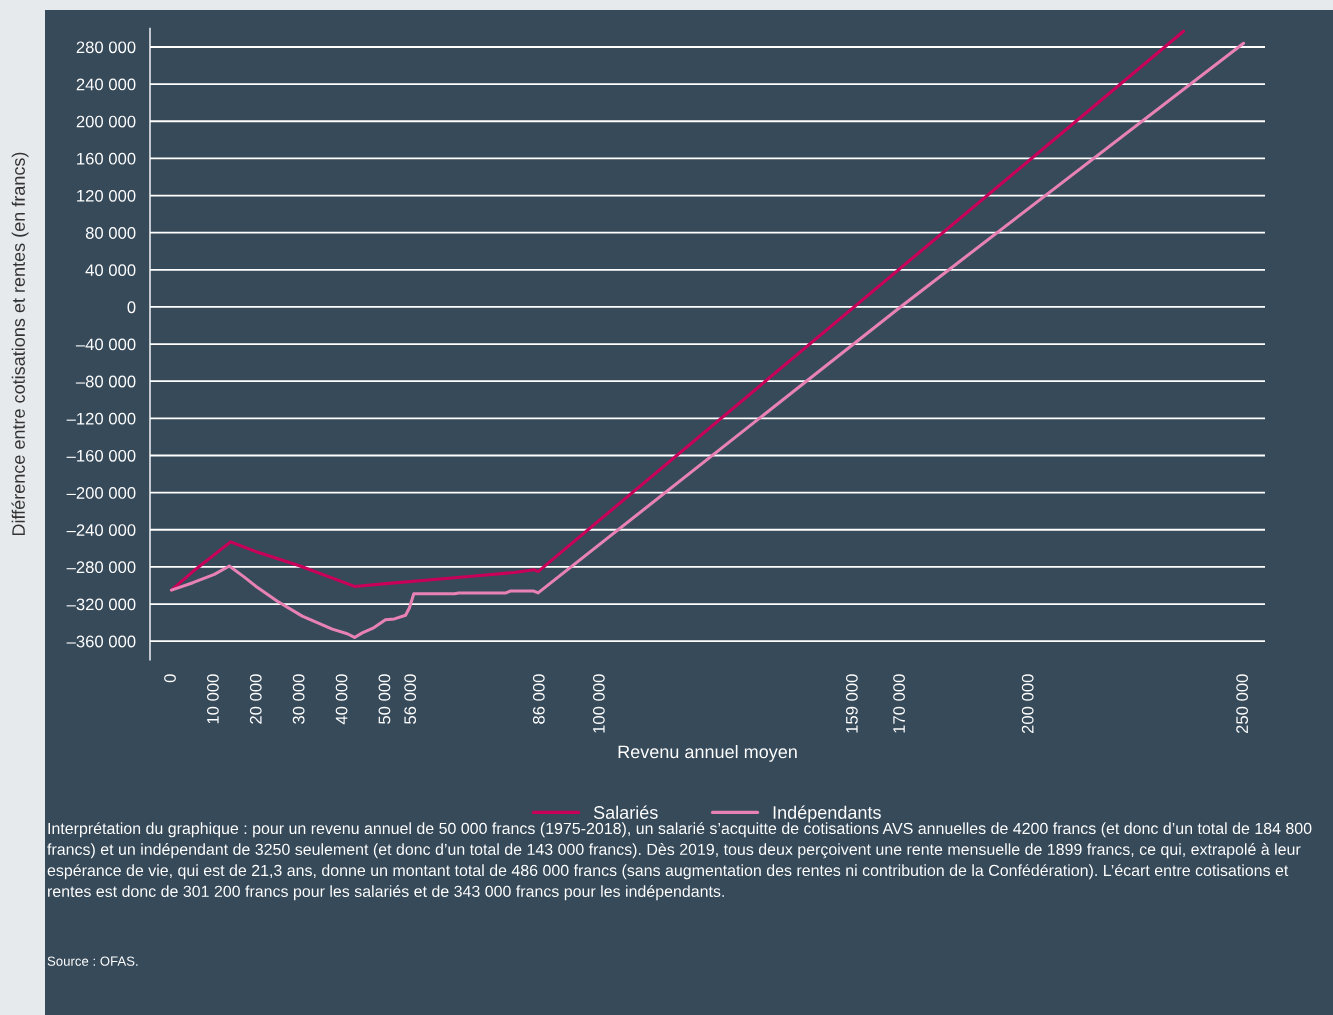  I want to click on y-tick-label: –200 000, so click(101, 493).